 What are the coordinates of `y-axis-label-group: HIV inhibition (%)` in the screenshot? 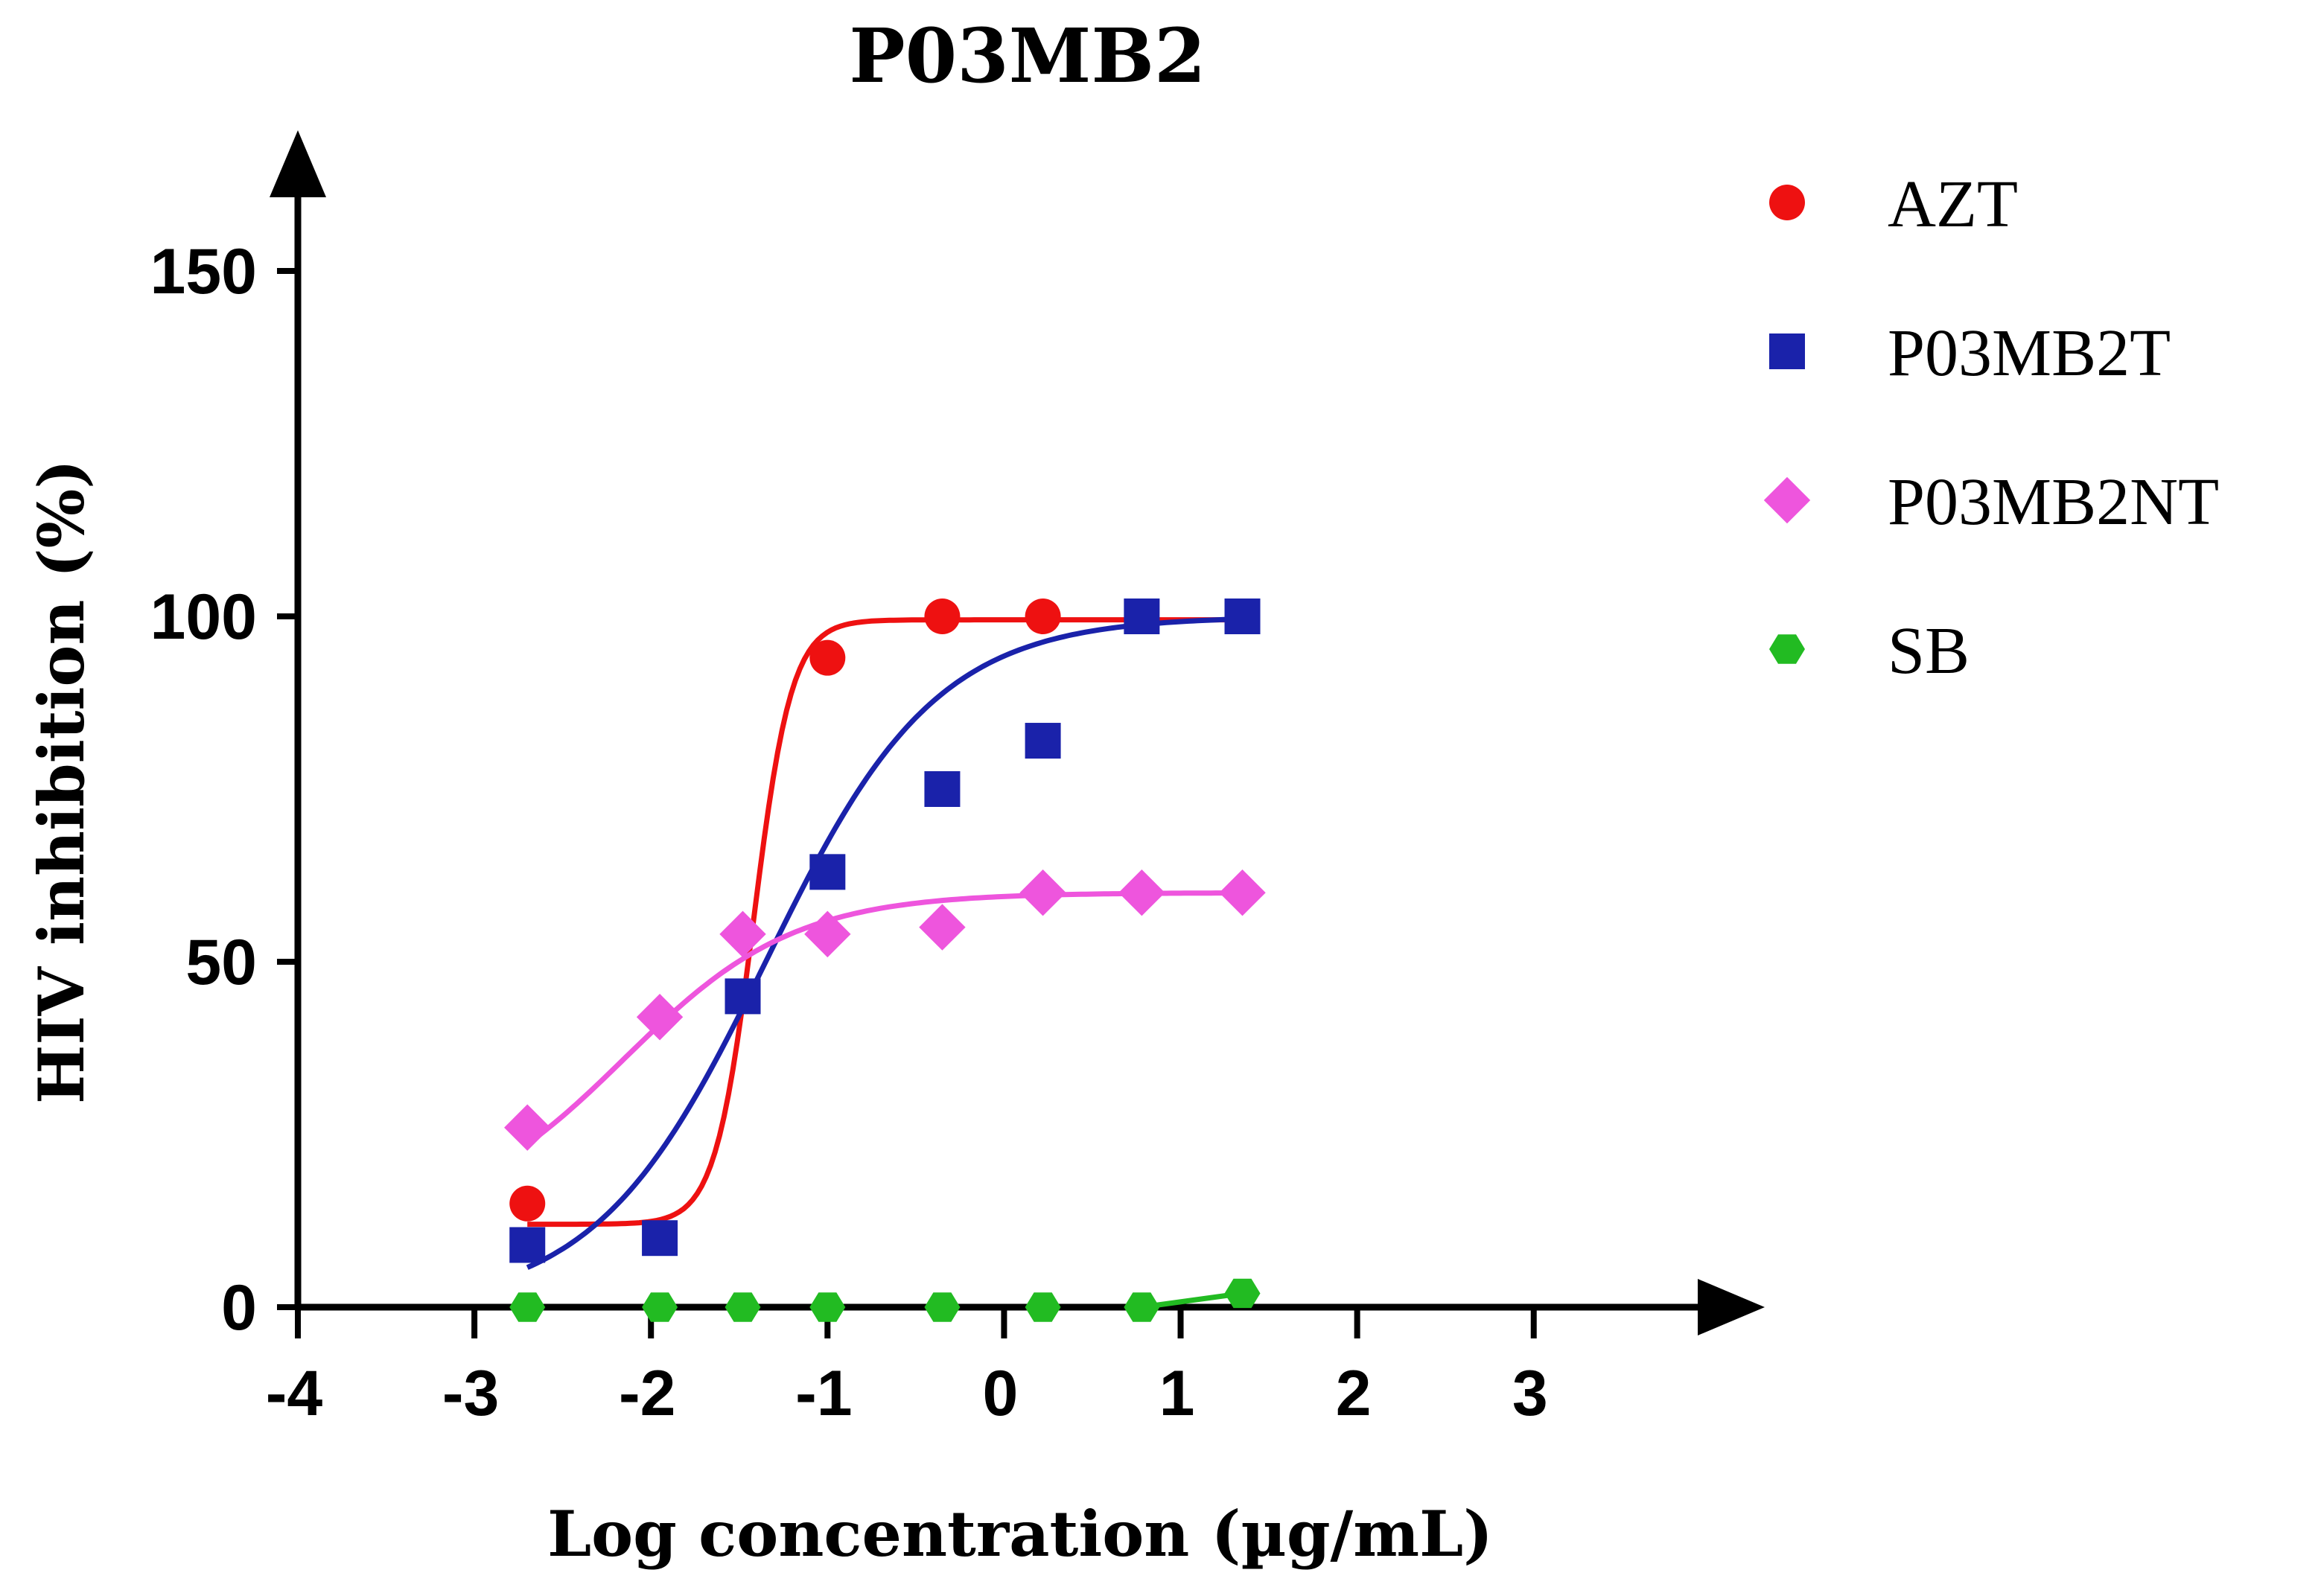 It's located at (61, 781).